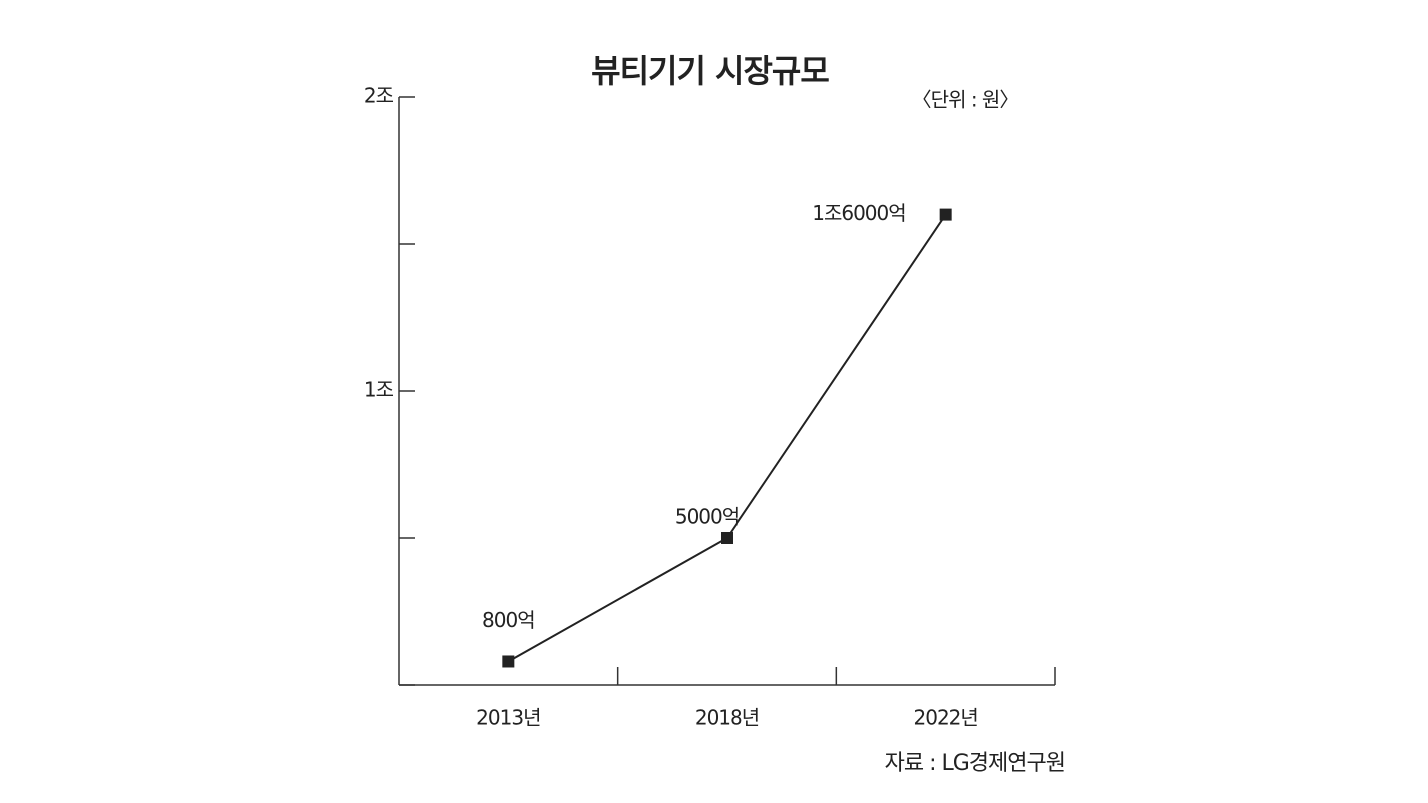  What do you see at coordinates (508, 718) in the screenshot?
I see `x-tick-label: 2013년` at bounding box center [508, 718].